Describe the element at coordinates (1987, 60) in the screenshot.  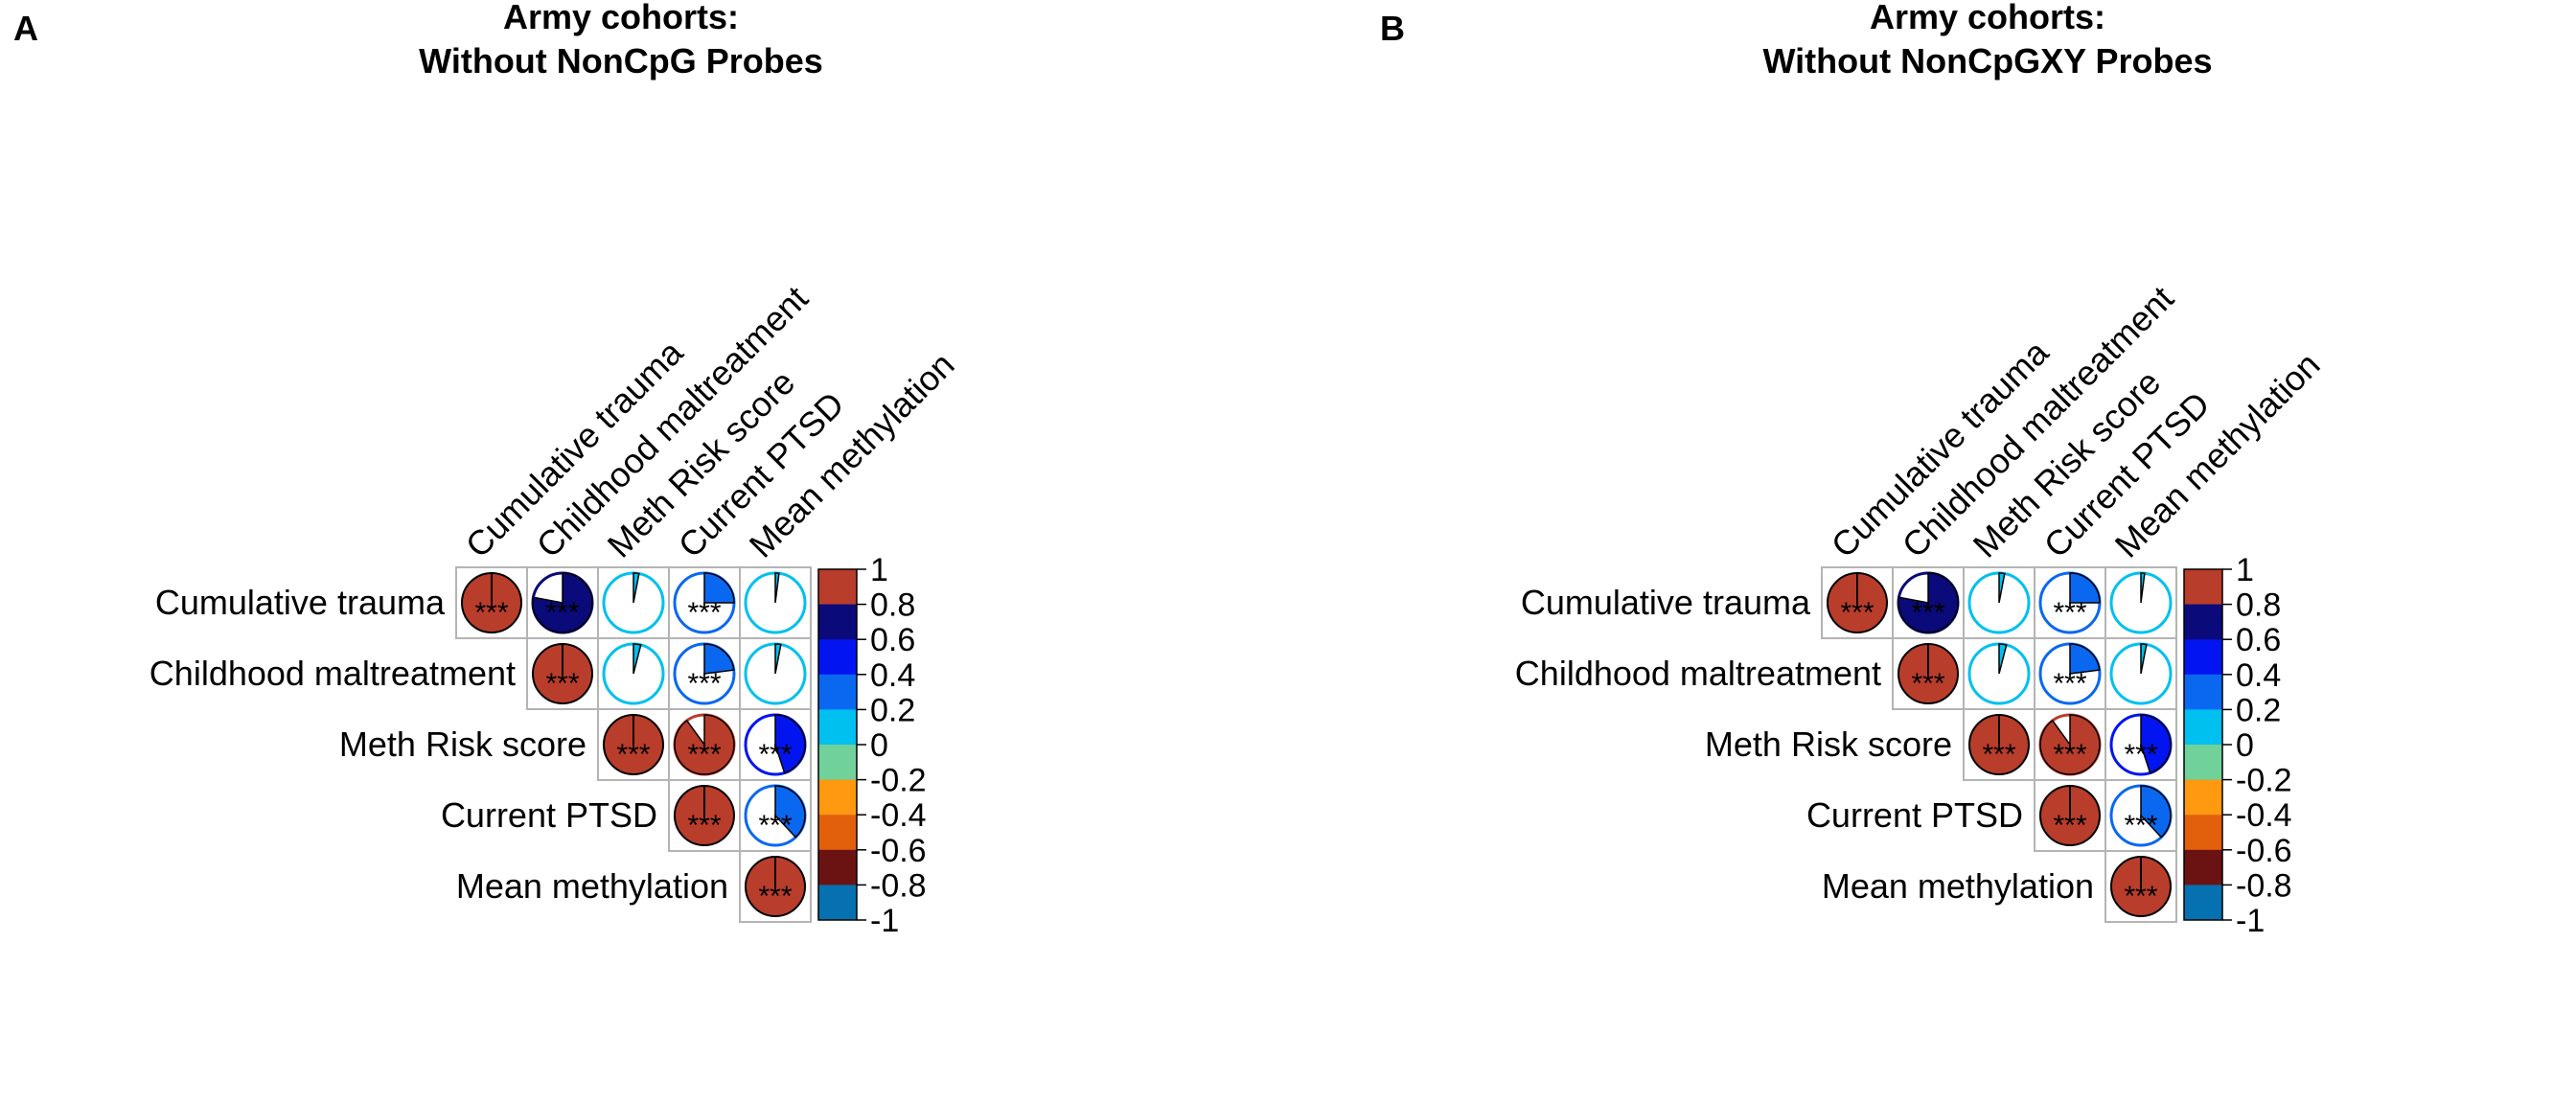
I see `chart-title-line: Without NonCpGXY Probes` at that location.